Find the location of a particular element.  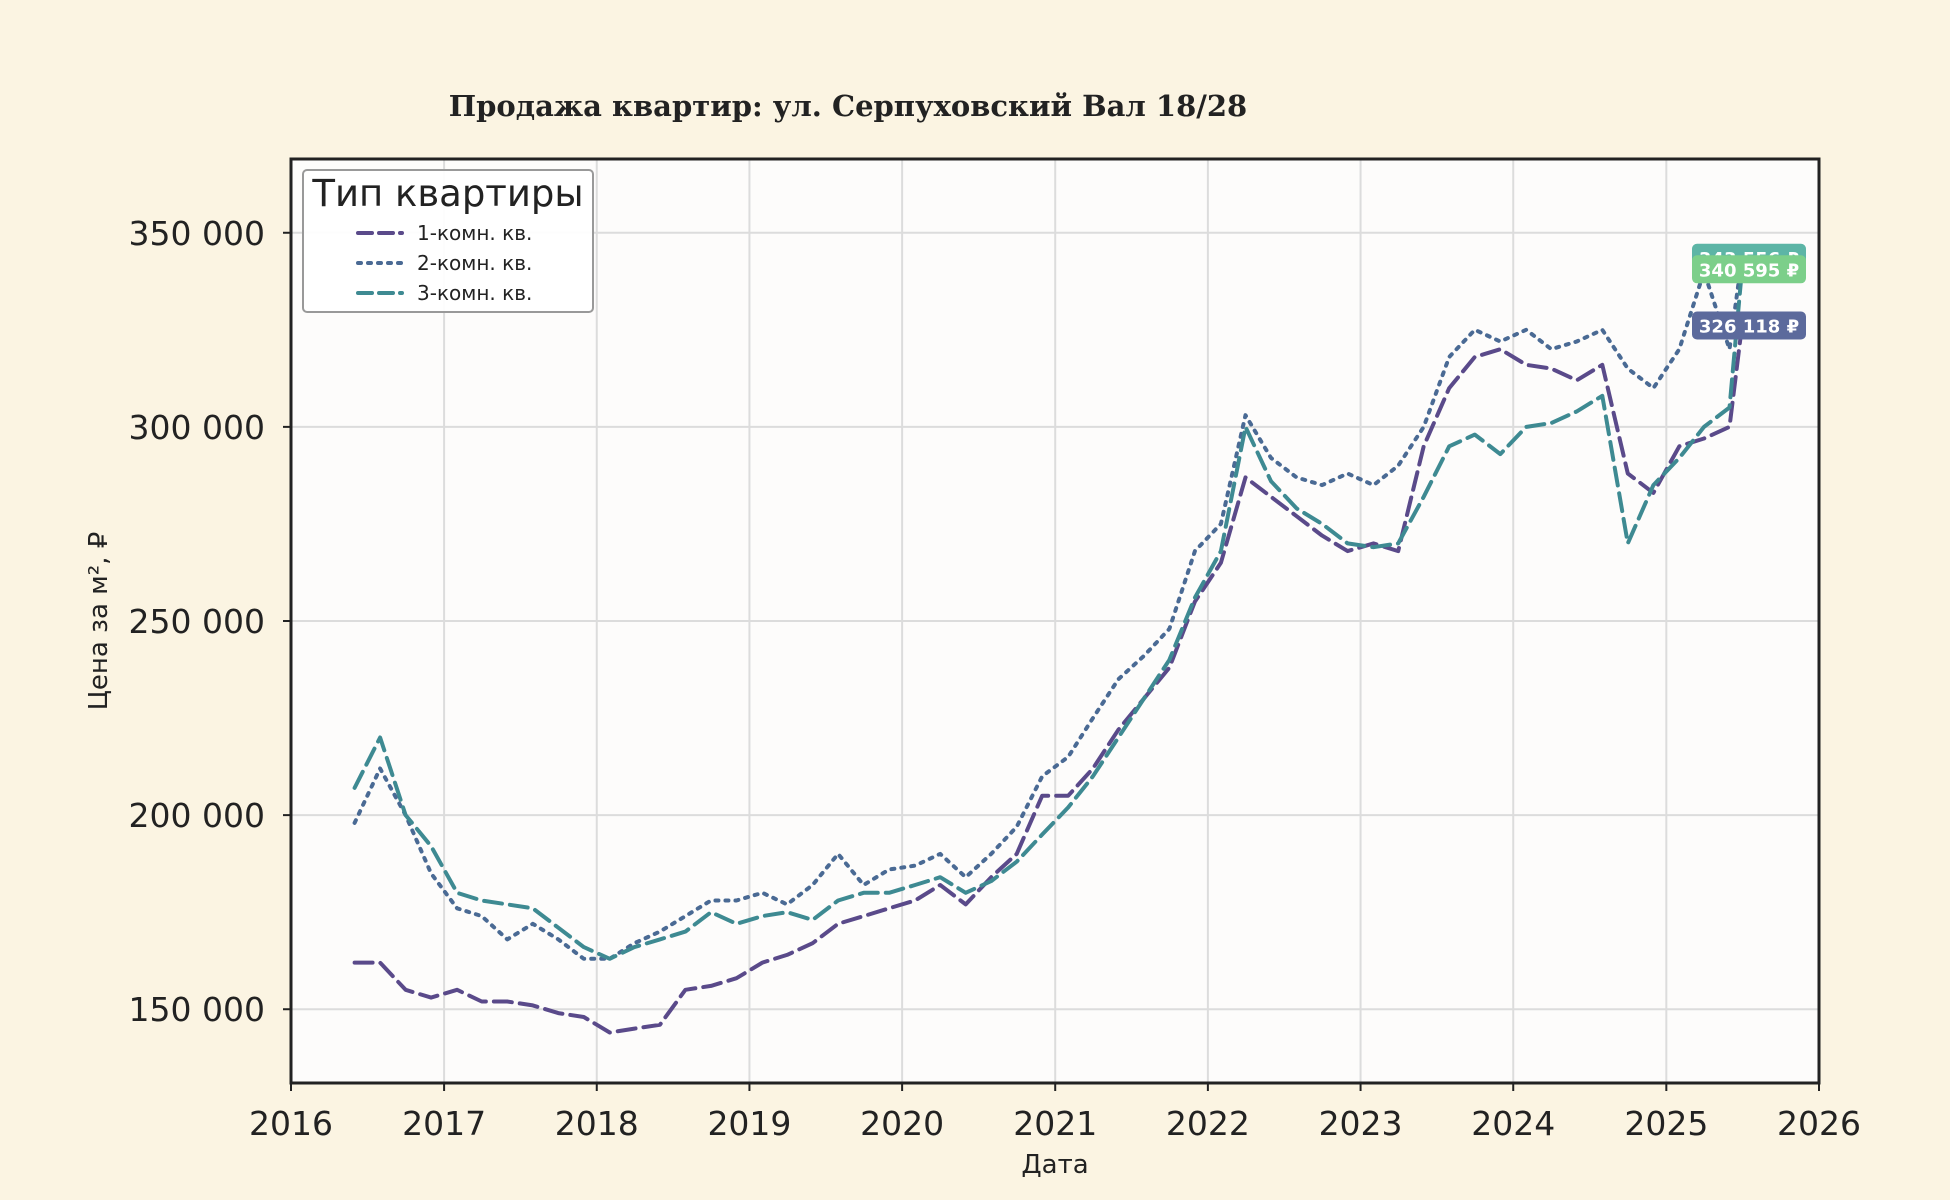

x-tick-label: 2024 is located at coordinates (1513, 1123).